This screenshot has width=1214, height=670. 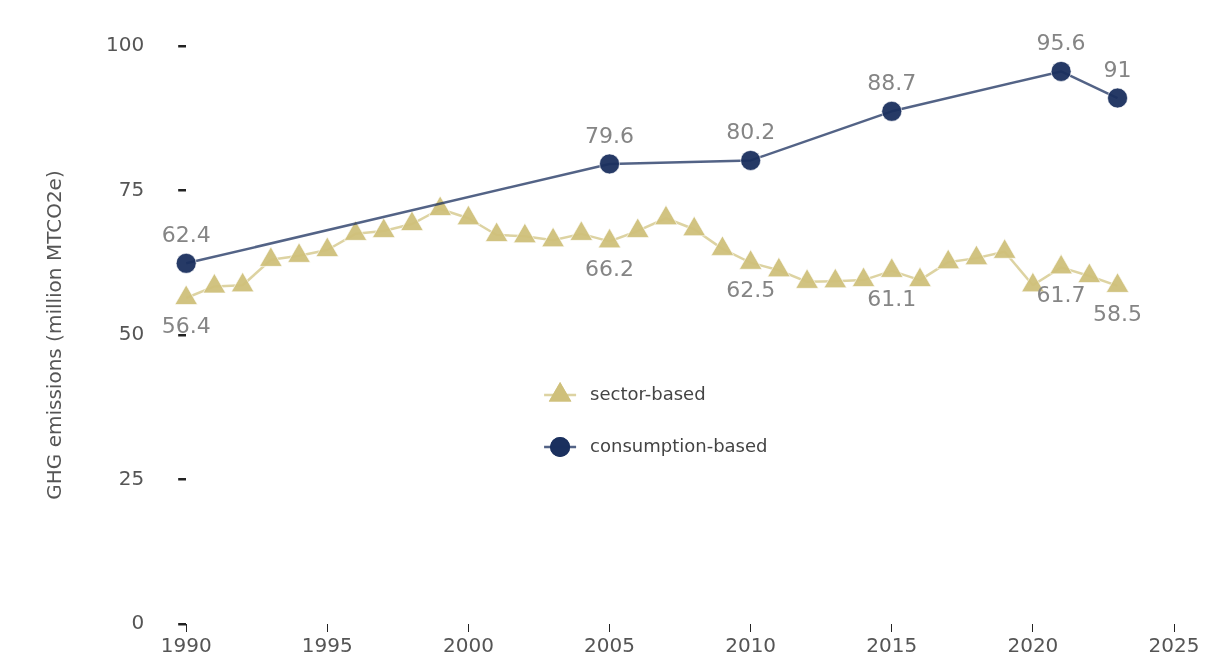 What do you see at coordinates (892, 645) in the screenshot?
I see `x-tick-label: 2015` at bounding box center [892, 645].